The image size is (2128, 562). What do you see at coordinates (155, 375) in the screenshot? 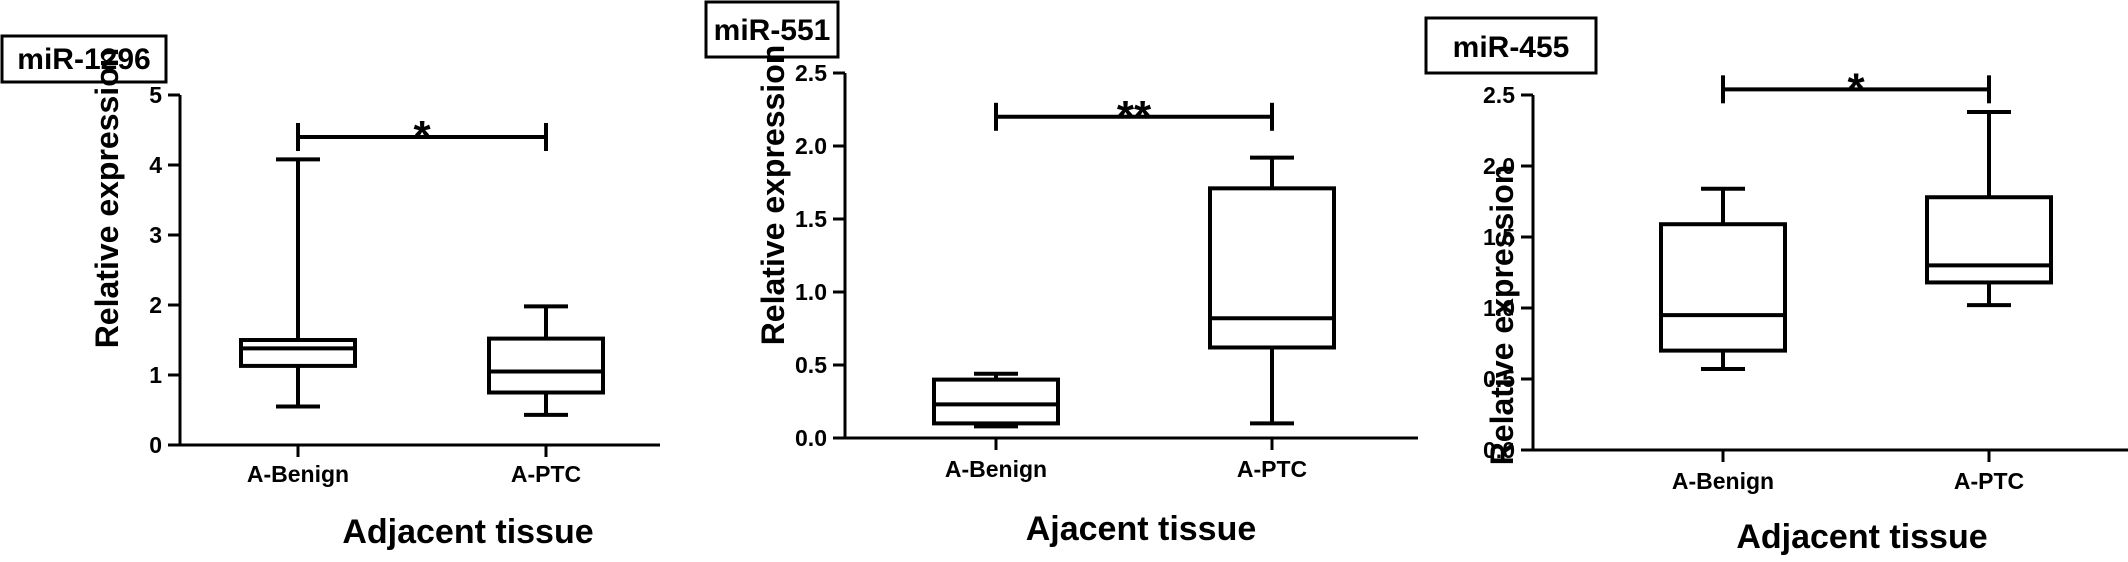
I see `y-tick-label: 1` at bounding box center [155, 375].